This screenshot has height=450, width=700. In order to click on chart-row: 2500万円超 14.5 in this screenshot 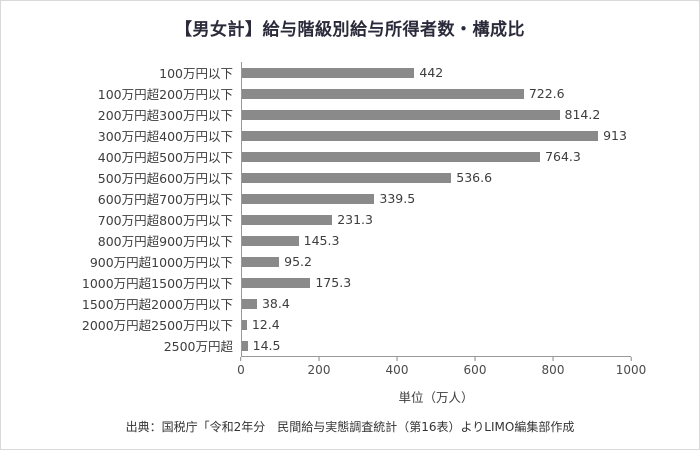, I will do `click(365, 345)`.